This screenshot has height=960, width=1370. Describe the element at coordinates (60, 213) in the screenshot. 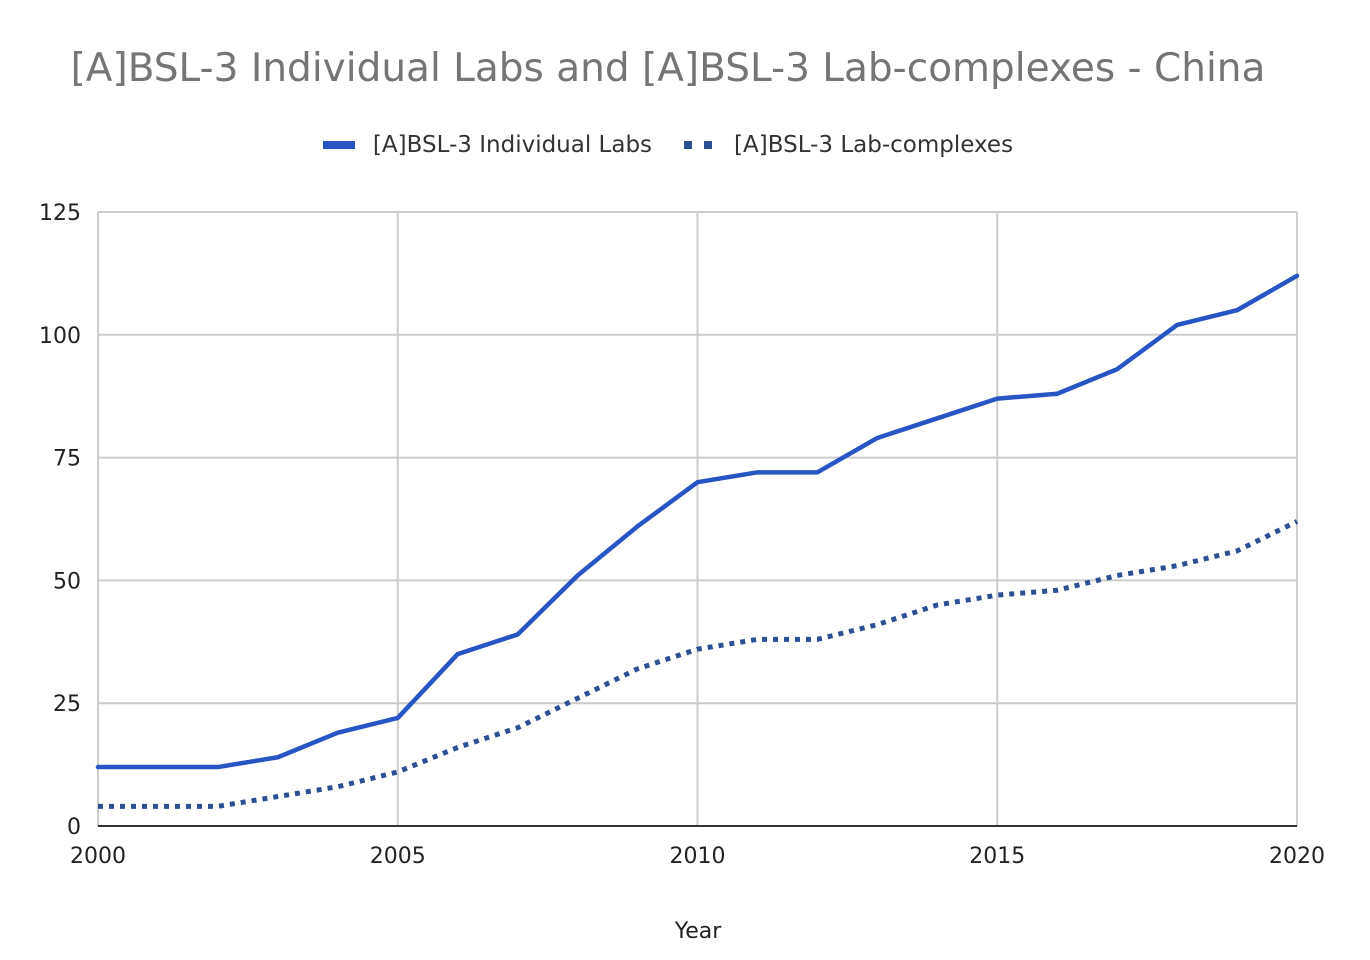

I see `y-tick-label-125: 125` at that location.